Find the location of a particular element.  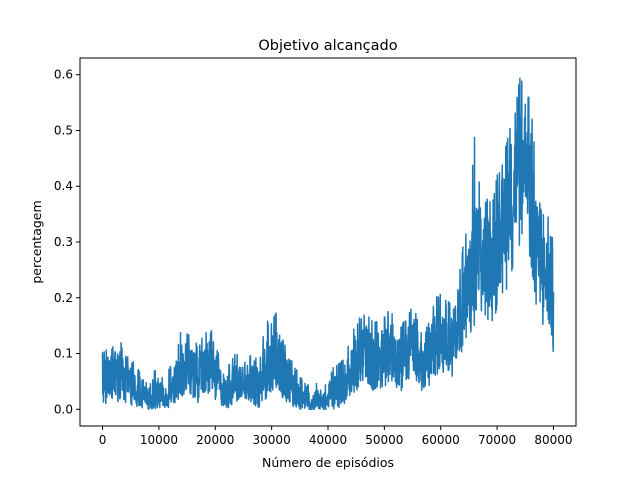

y-tick-label: 0.4 is located at coordinates (63, 186).